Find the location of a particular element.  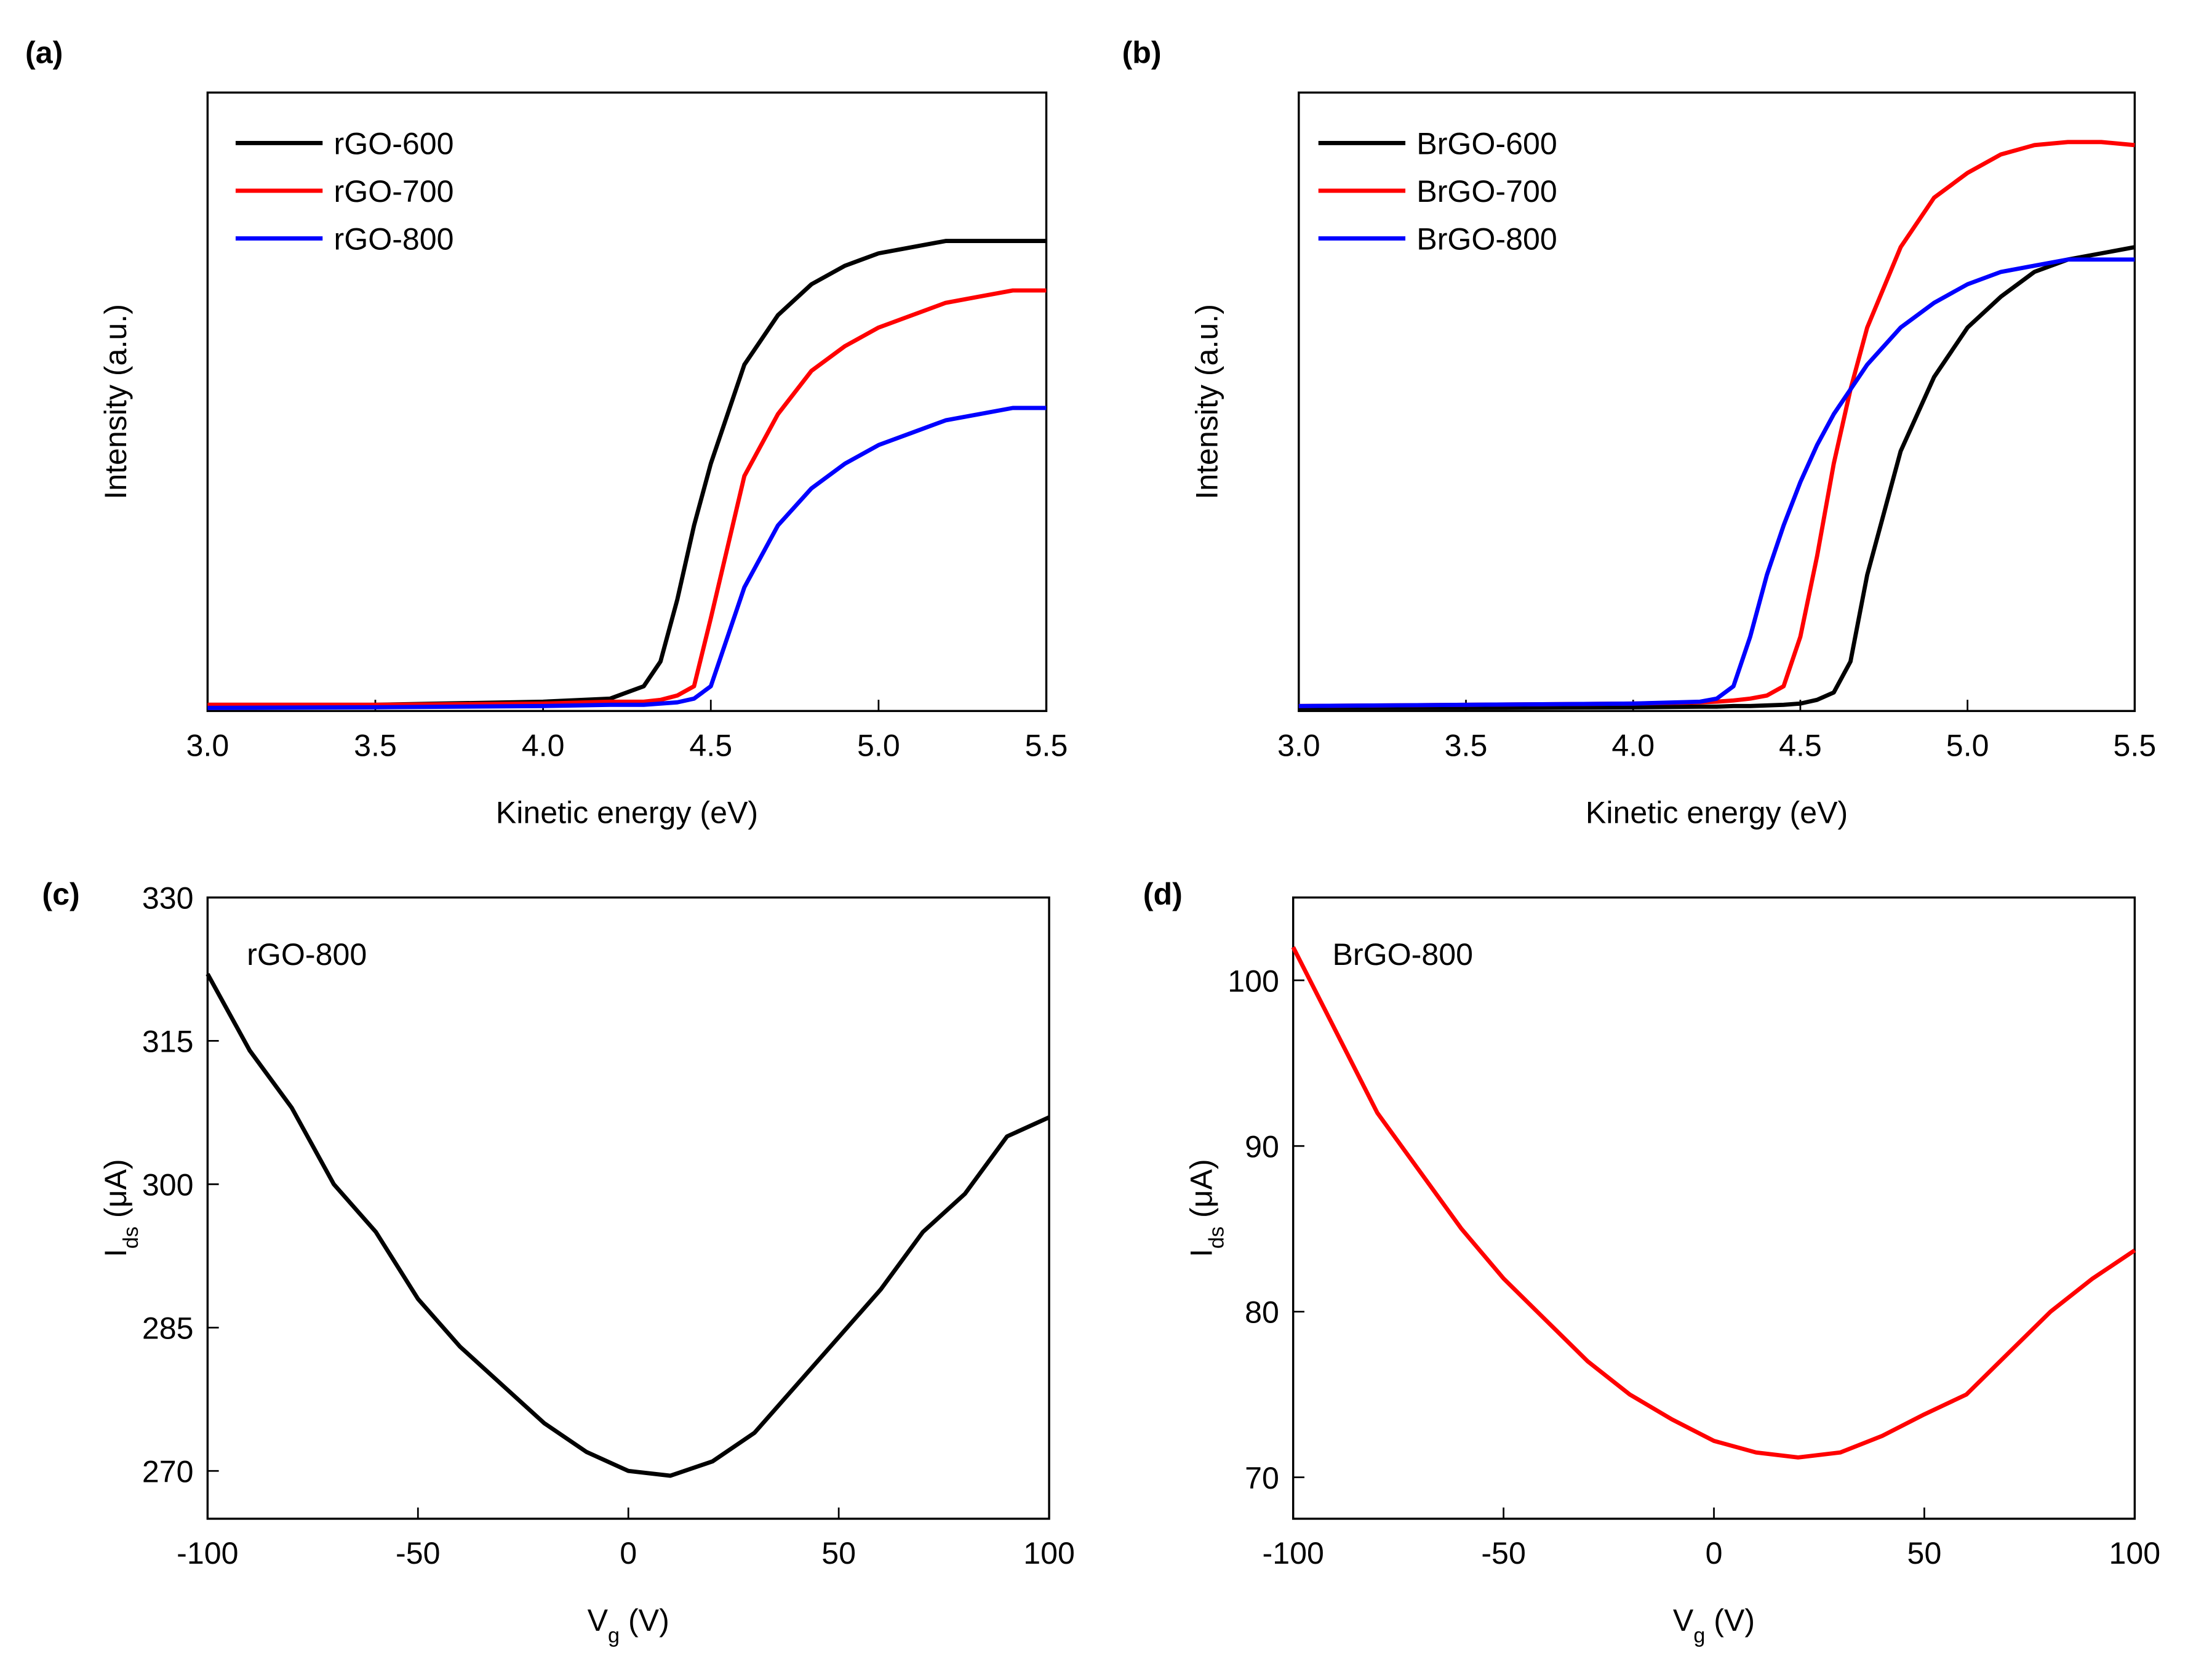

panel-label: (d) is located at coordinates (1163, 894).